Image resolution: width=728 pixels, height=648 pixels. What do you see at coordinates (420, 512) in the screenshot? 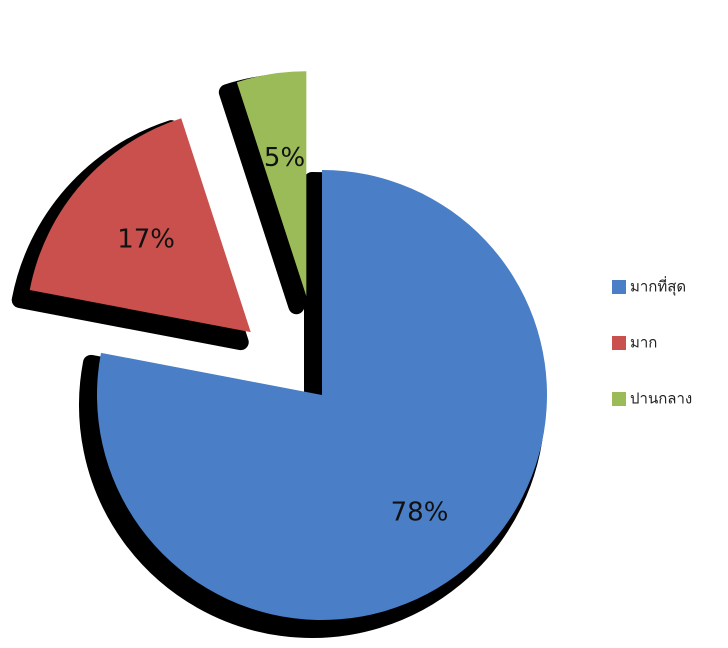
I see `value-label: 78%` at bounding box center [420, 512].